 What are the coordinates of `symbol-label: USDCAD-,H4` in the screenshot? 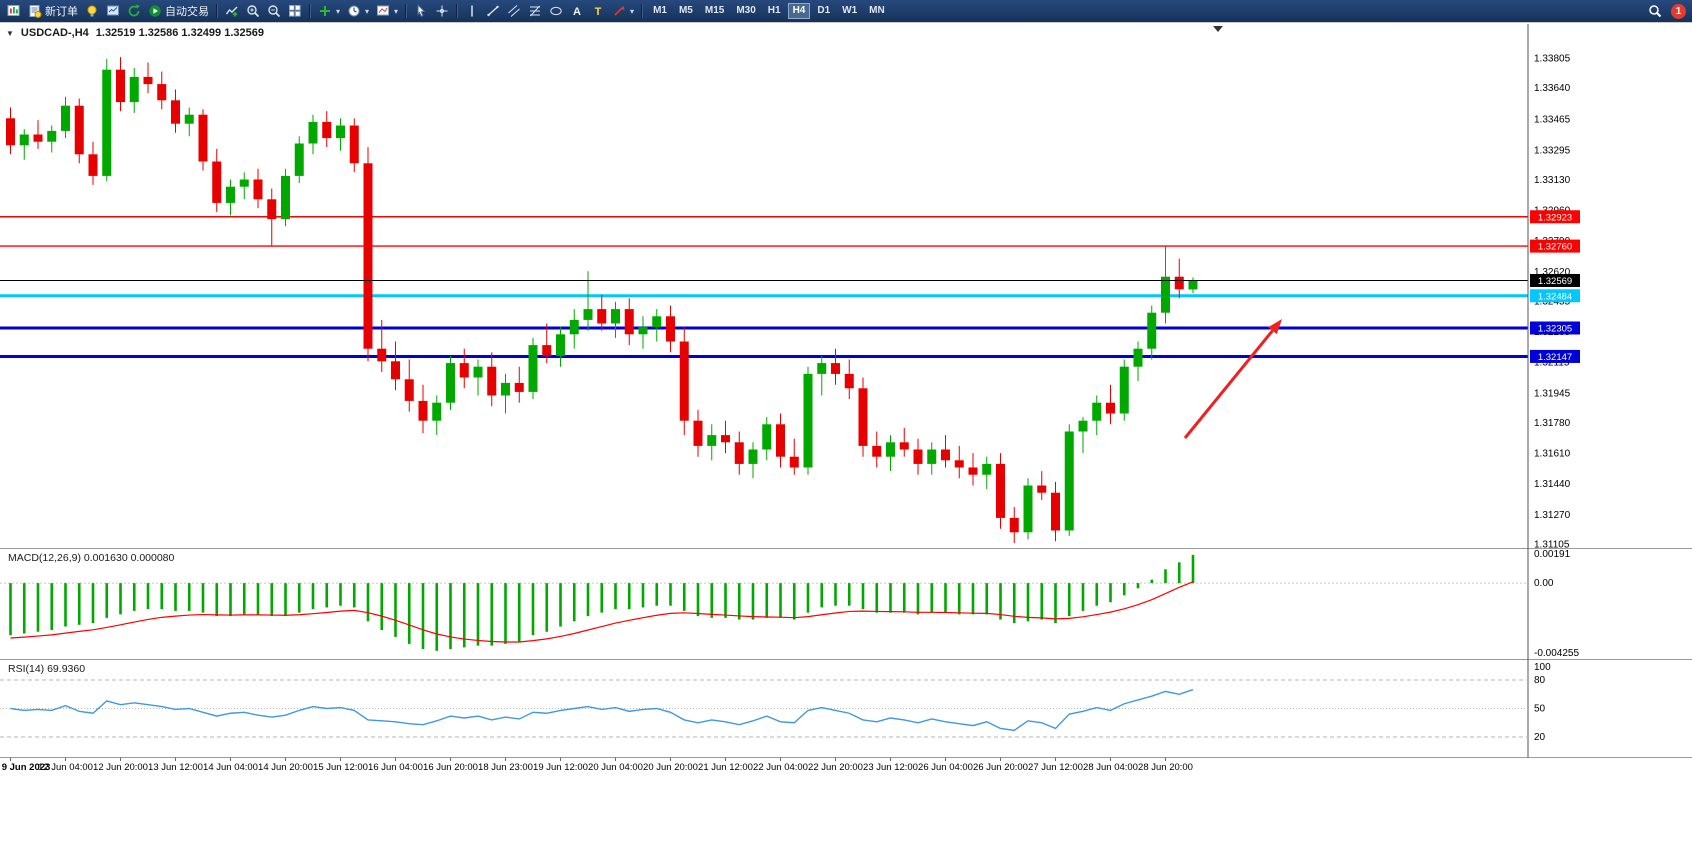 It's located at (54, 33).